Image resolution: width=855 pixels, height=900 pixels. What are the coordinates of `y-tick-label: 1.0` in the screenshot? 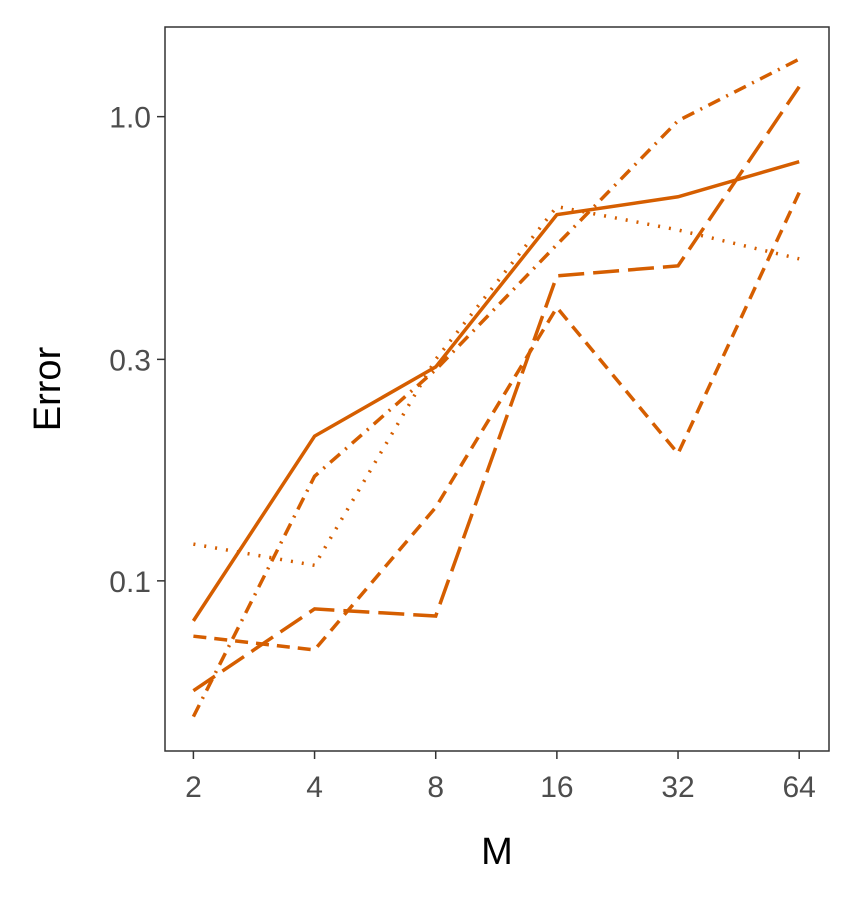 It's located at (130, 118).